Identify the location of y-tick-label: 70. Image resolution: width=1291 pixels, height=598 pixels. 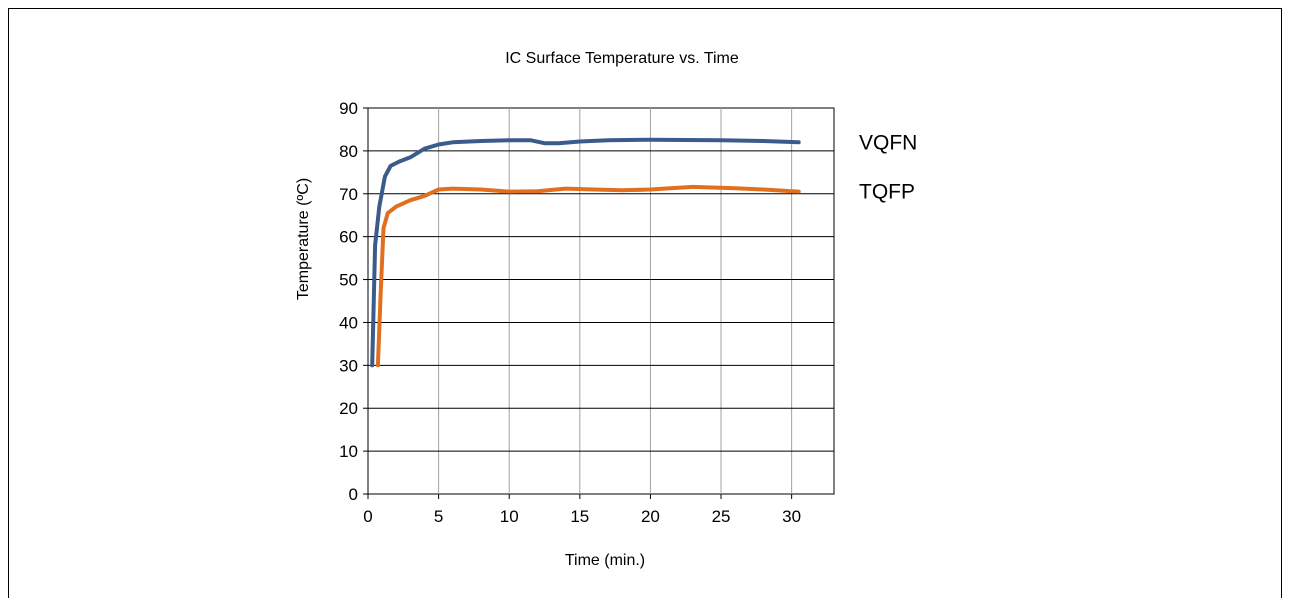
(348, 194).